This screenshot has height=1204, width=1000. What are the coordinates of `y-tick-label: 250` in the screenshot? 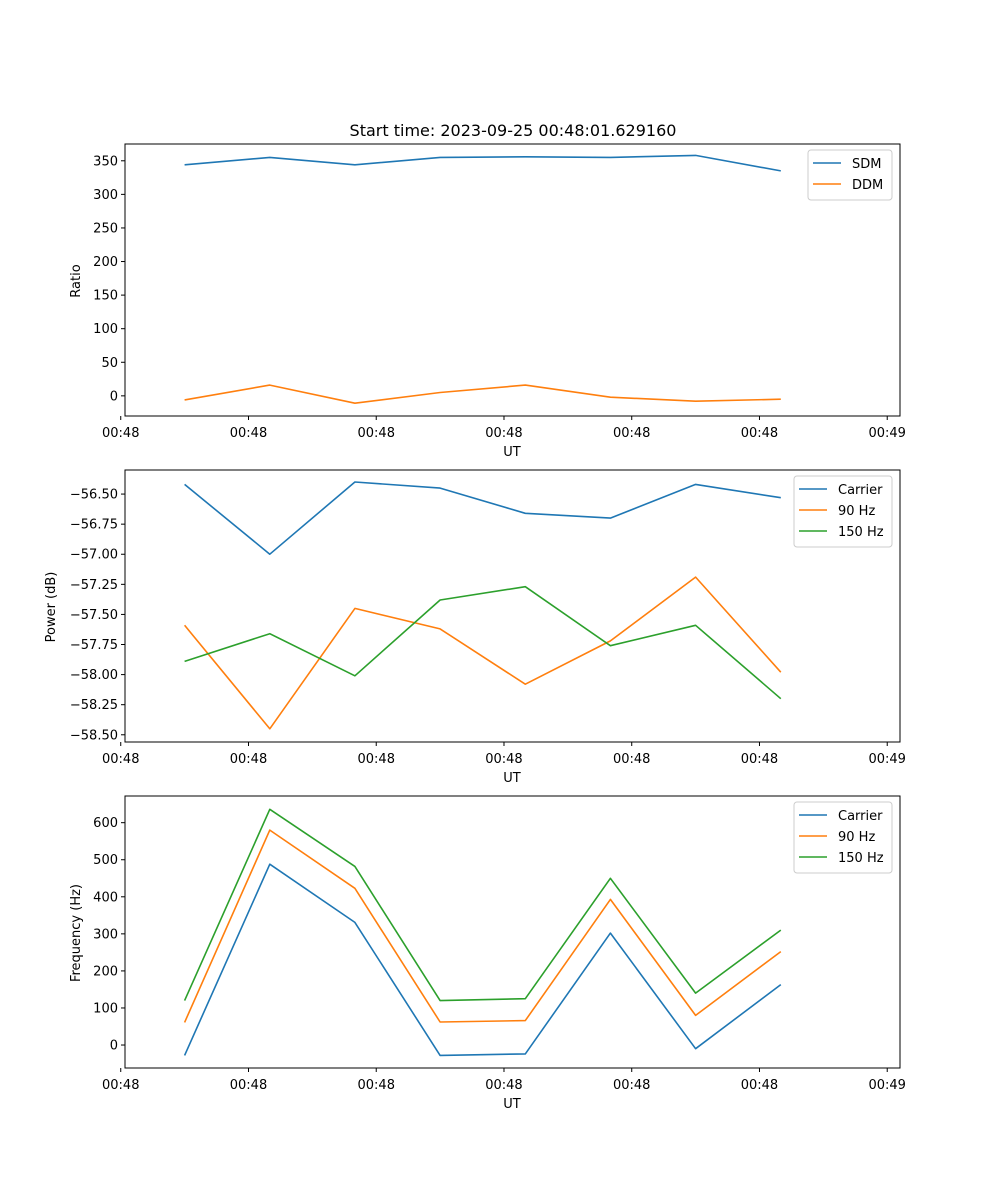 It's located at (105, 228).